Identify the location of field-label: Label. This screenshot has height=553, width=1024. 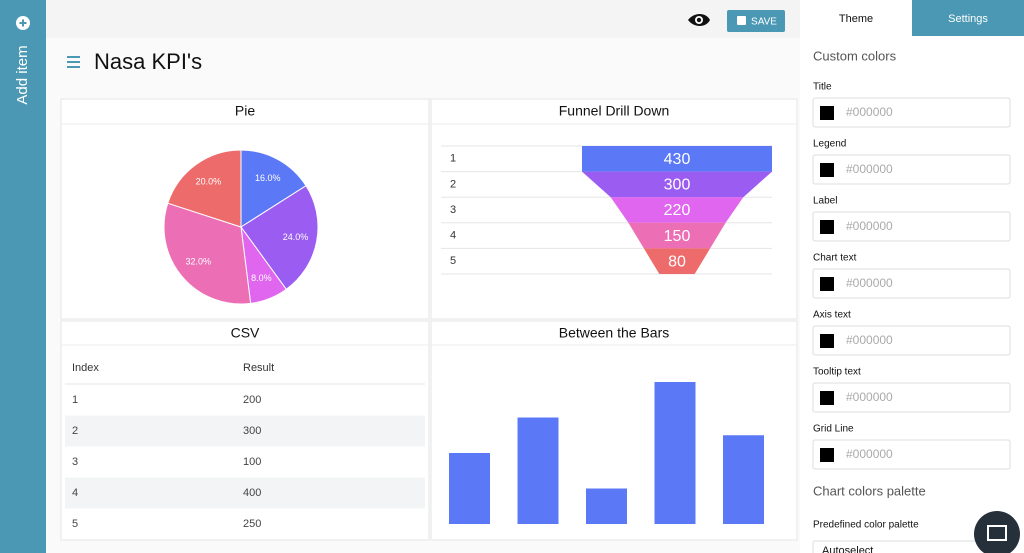
(825, 201).